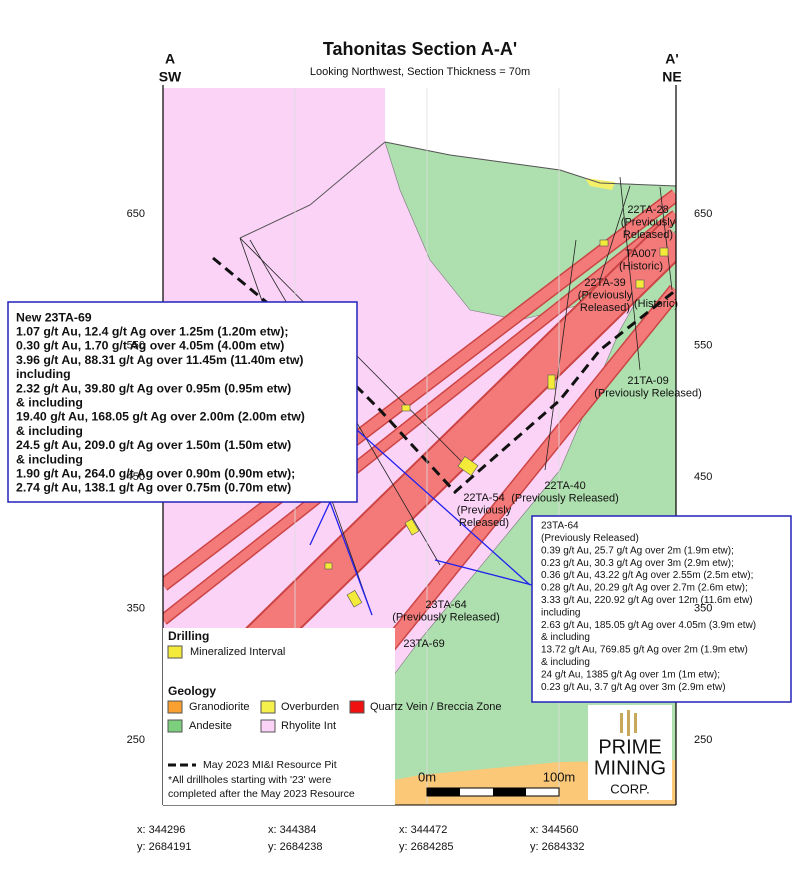  What do you see at coordinates (423, 644) in the screenshot?
I see `drill-hole-label: 23TA-69` at bounding box center [423, 644].